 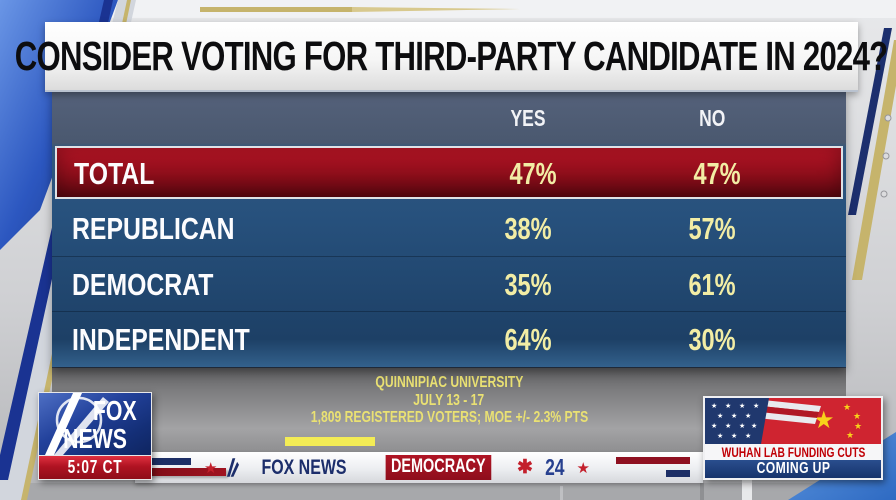 What do you see at coordinates (712, 228) in the screenshot?
I see `row-value-no: 57%` at bounding box center [712, 228].